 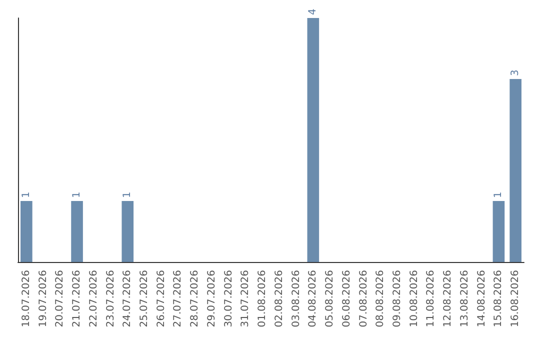 I want to click on x-tick-label: 11.08.2026, so click(x=431, y=299).